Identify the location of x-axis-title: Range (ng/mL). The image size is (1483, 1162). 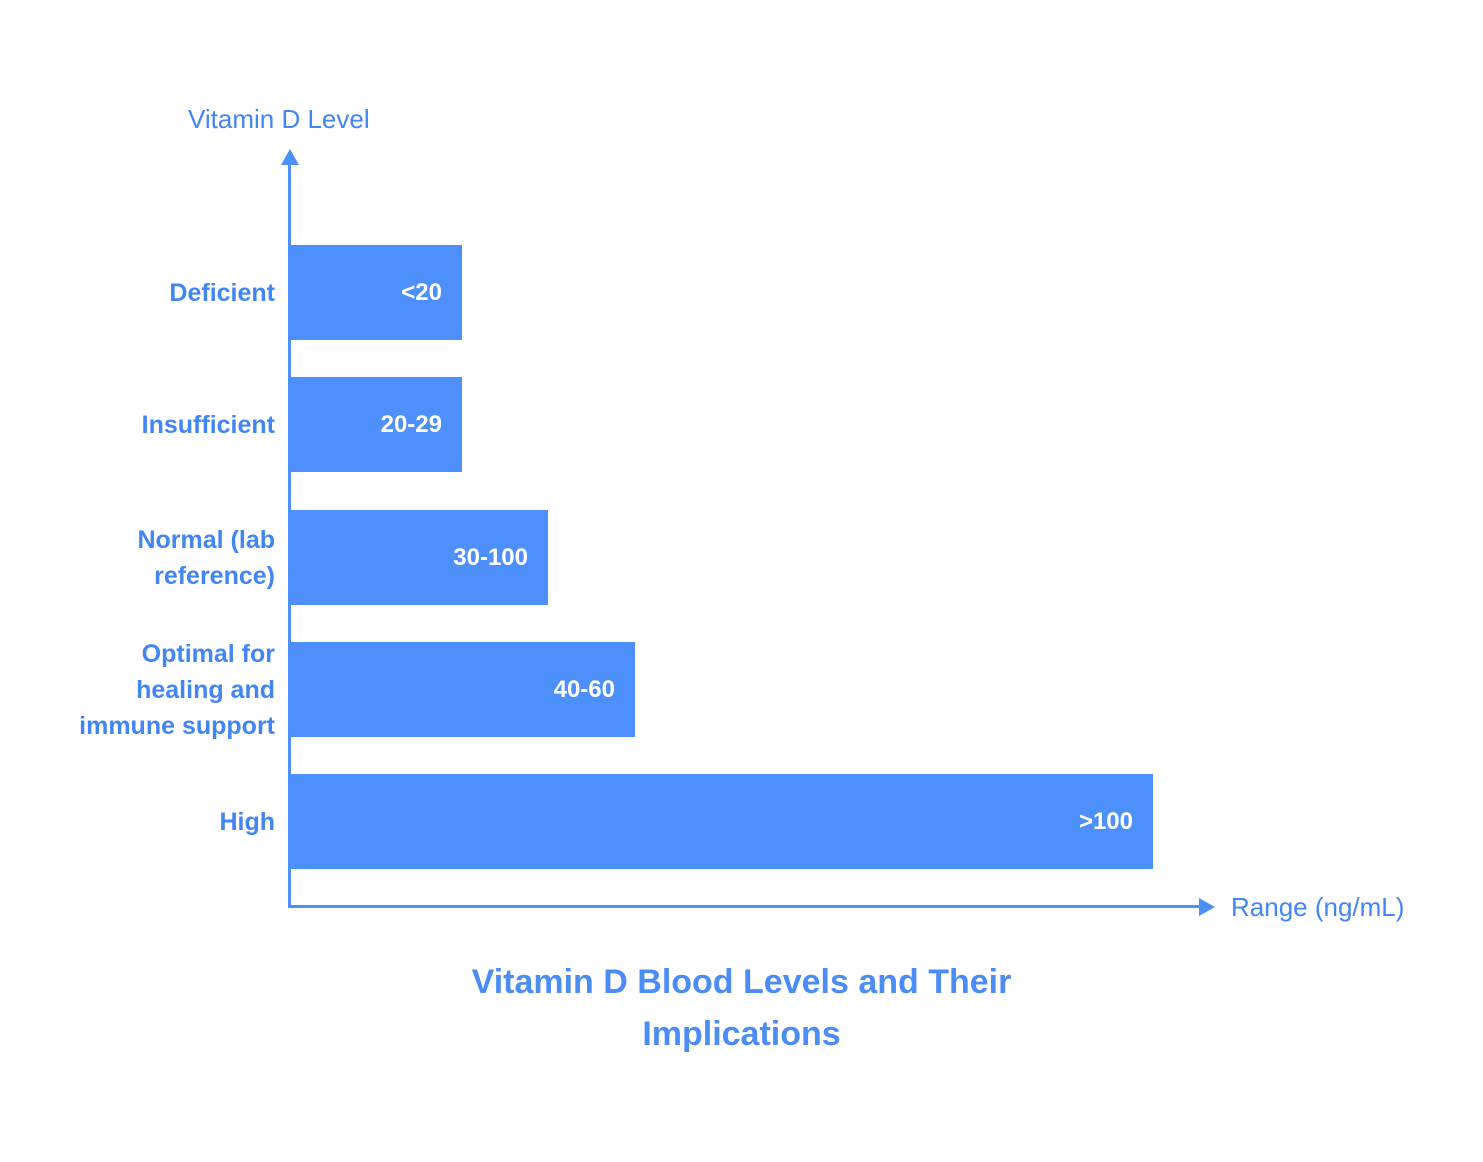
(1318, 907).